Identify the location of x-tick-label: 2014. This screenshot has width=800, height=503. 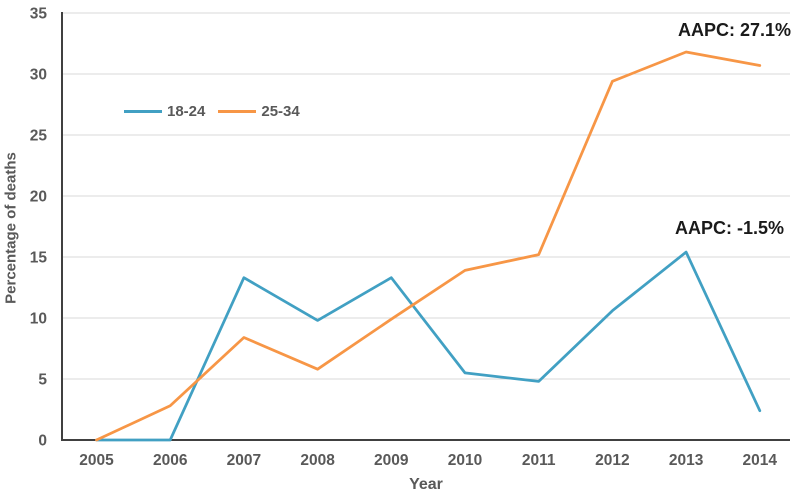
(760, 460).